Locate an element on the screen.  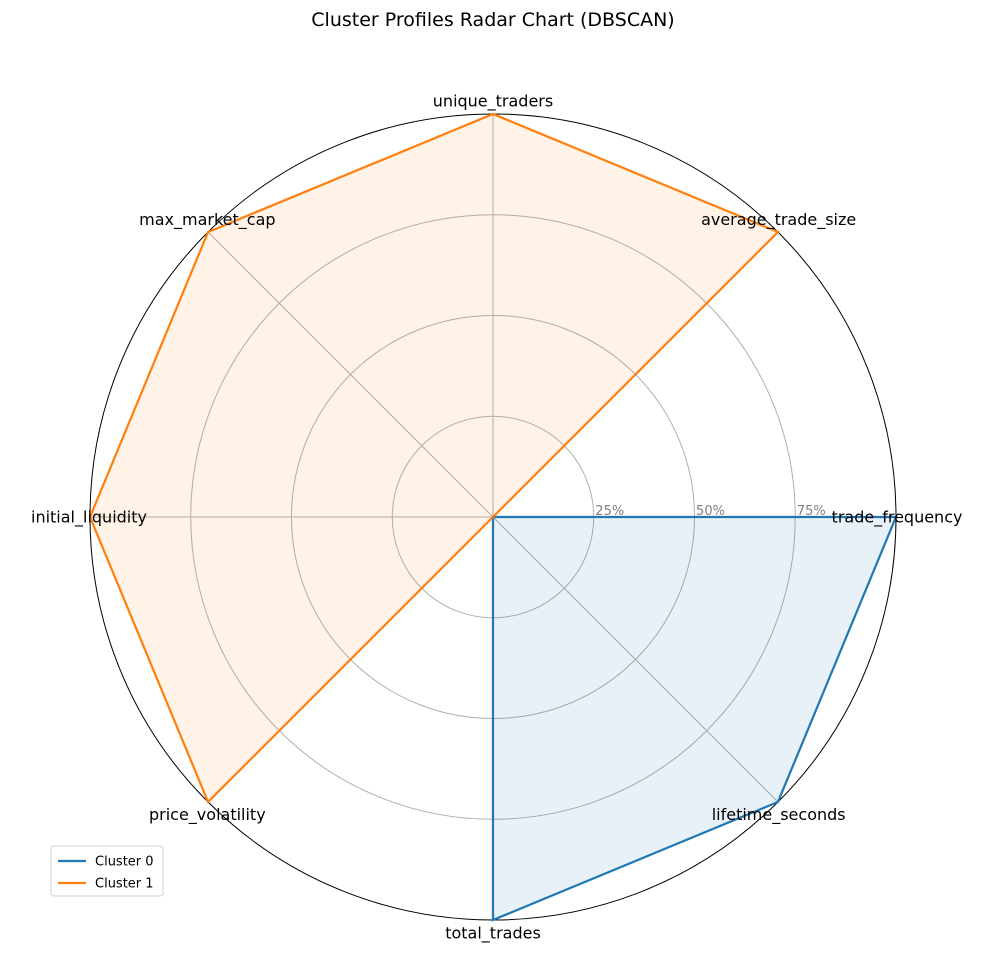
axis-label-trade_frequency: trade_frequency is located at coordinates (897, 518).